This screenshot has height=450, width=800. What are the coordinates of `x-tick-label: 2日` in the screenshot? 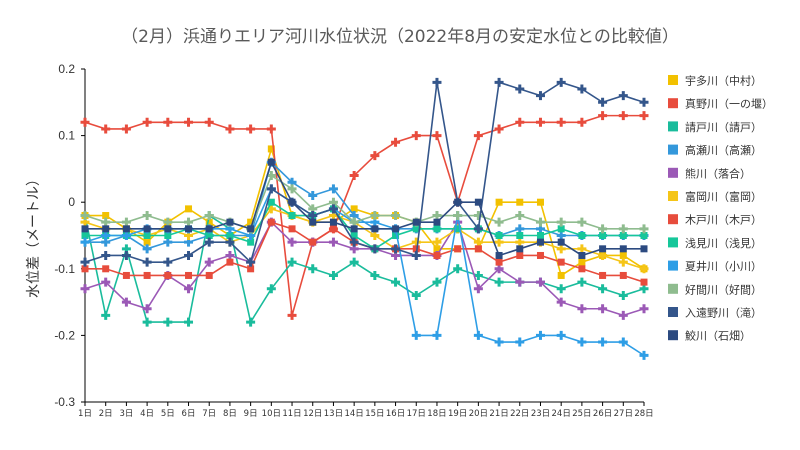 It's located at (106, 414).